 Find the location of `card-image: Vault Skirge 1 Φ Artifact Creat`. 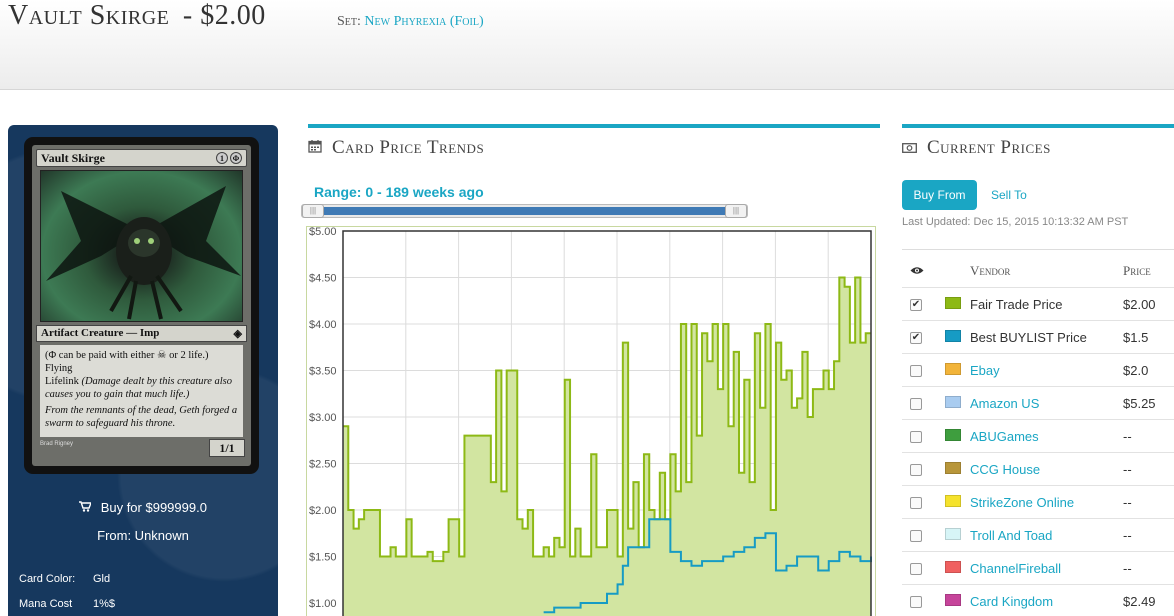

card-image: Vault Skirge 1 Φ Artifact Creat is located at coordinates (141, 305).